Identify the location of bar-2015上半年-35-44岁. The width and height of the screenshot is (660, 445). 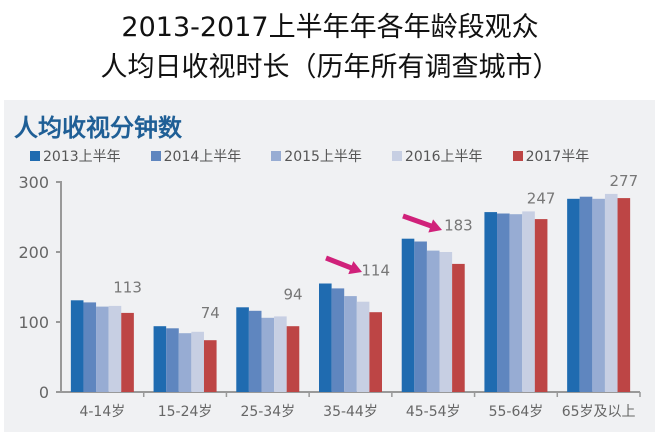
(350, 344).